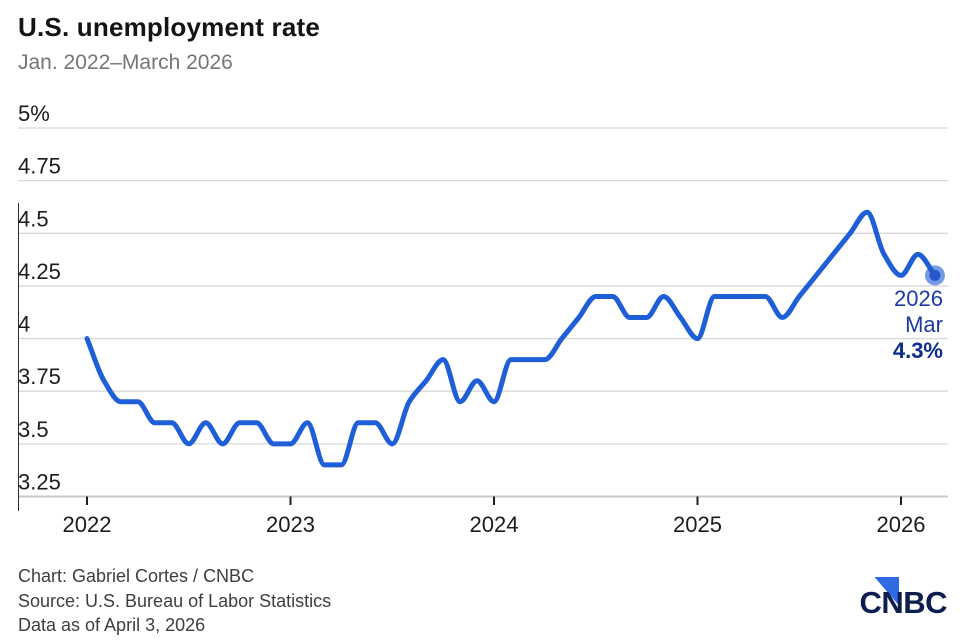  Describe the element at coordinates (169, 27) in the screenshot. I see `chart-title: U.S. unemployment rate` at that location.